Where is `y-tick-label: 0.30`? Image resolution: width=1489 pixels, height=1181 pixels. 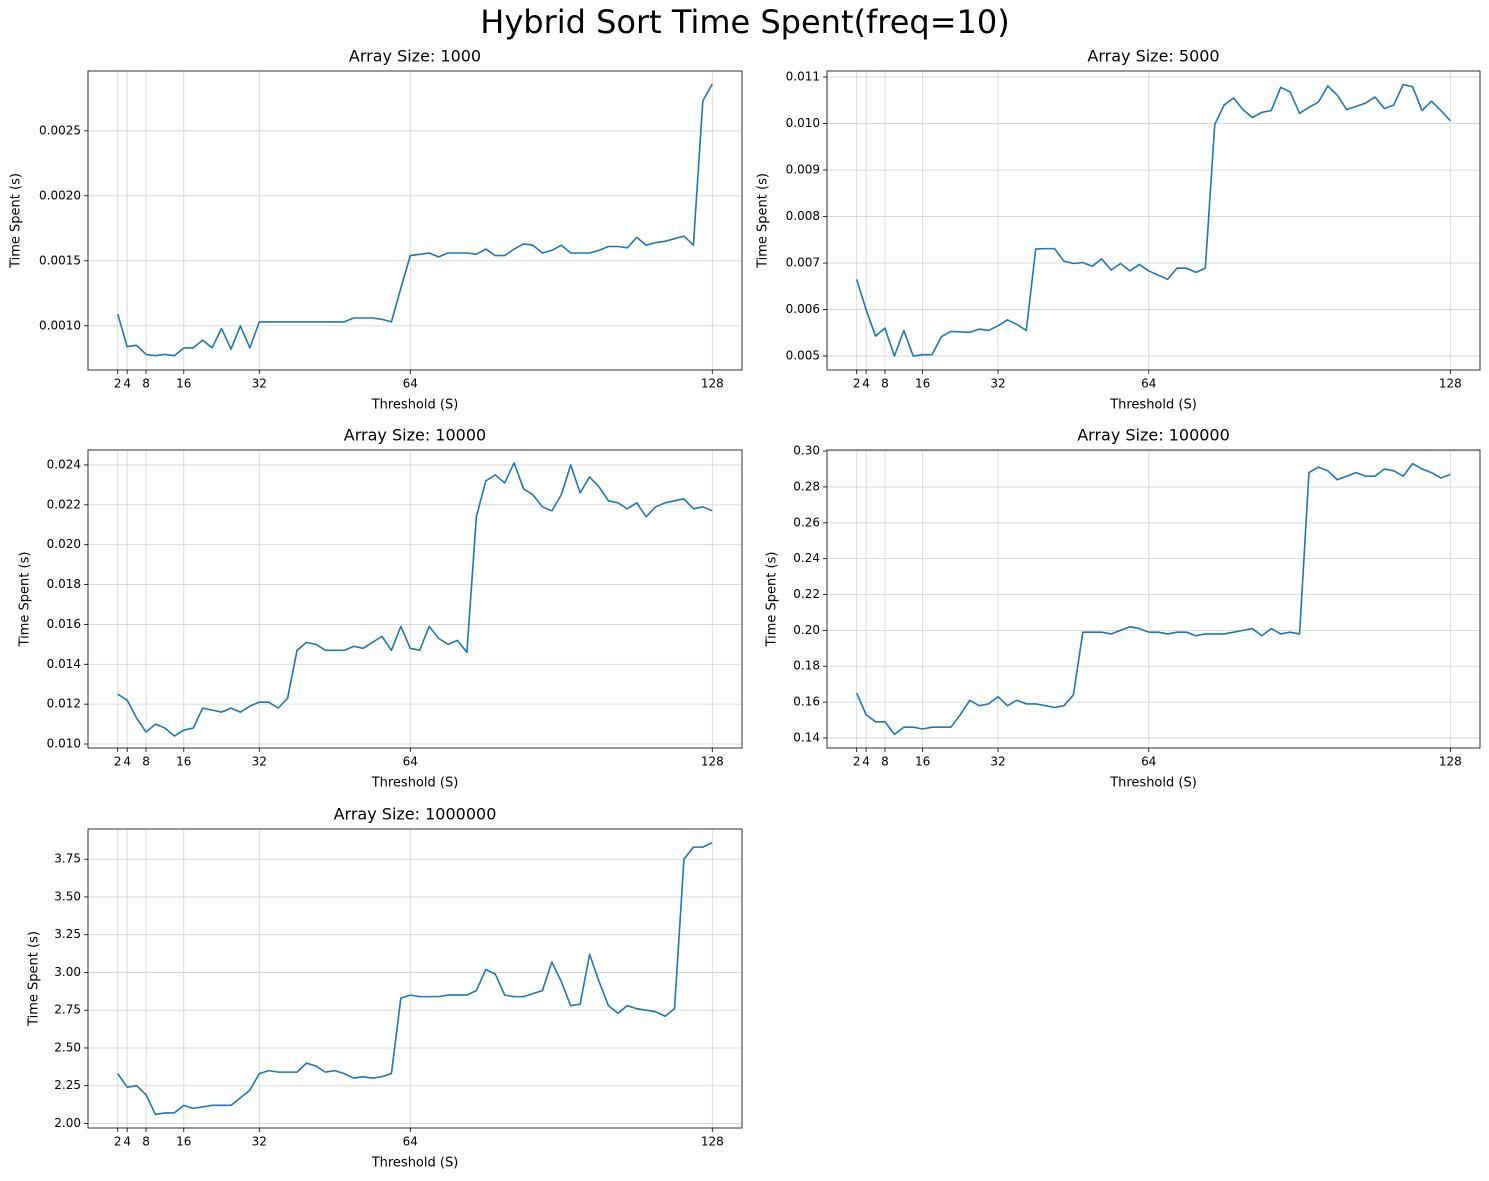 y-tick-label: 0.30 is located at coordinates (806, 451).